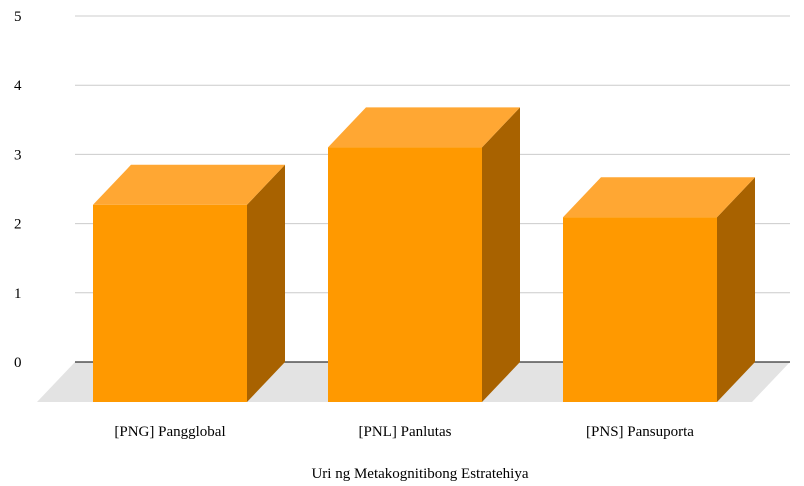  What do you see at coordinates (18, 294) in the screenshot?
I see `y-tick-label: 1` at bounding box center [18, 294].